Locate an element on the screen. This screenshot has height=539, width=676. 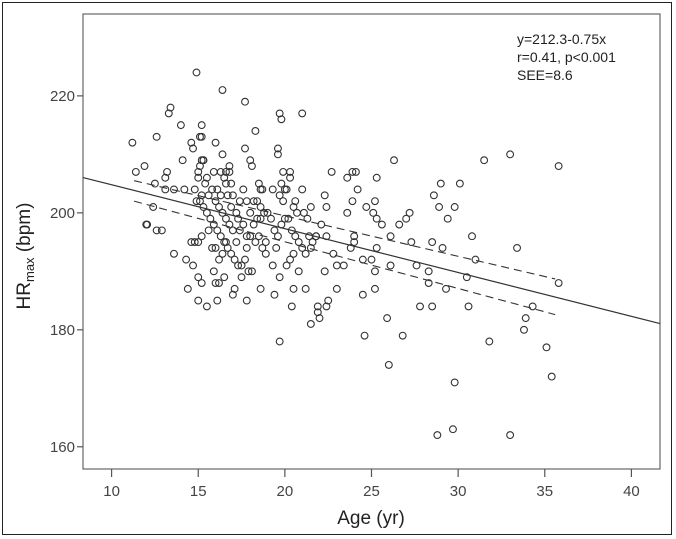
y-tick-label: 180 is located at coordinates (62, 330).